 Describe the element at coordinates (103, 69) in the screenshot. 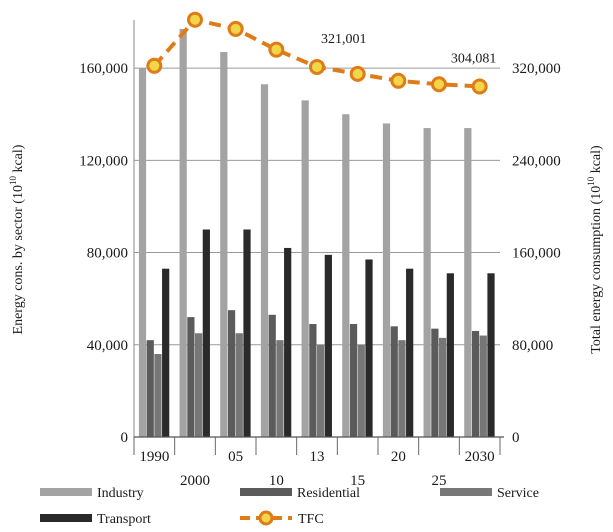

I see `left-tick-label: 160,000` at that location.